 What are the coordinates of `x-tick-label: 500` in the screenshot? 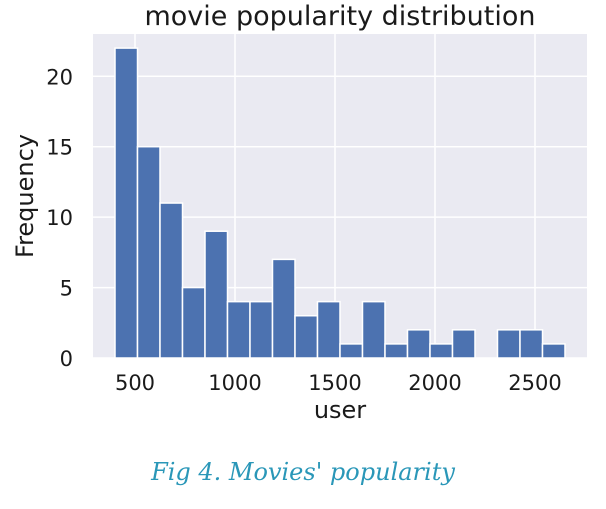 It's located at (135, 383).